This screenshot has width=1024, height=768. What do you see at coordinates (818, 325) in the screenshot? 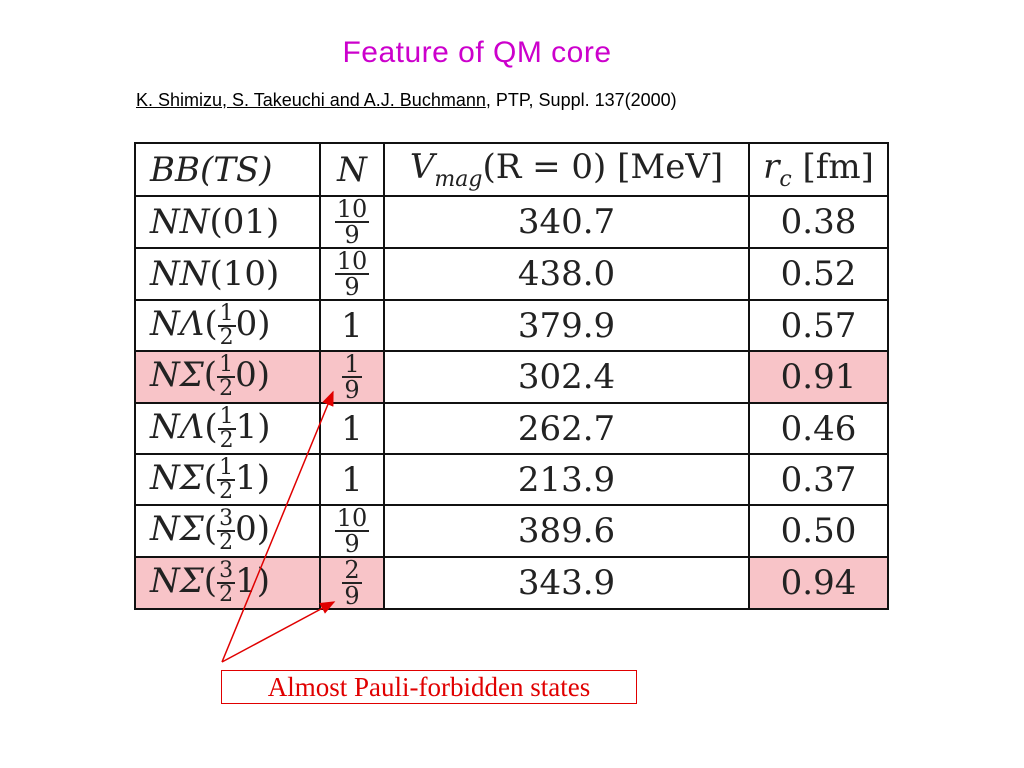
I see `cell-rc: 0.57` at bounding box center [818, 325].